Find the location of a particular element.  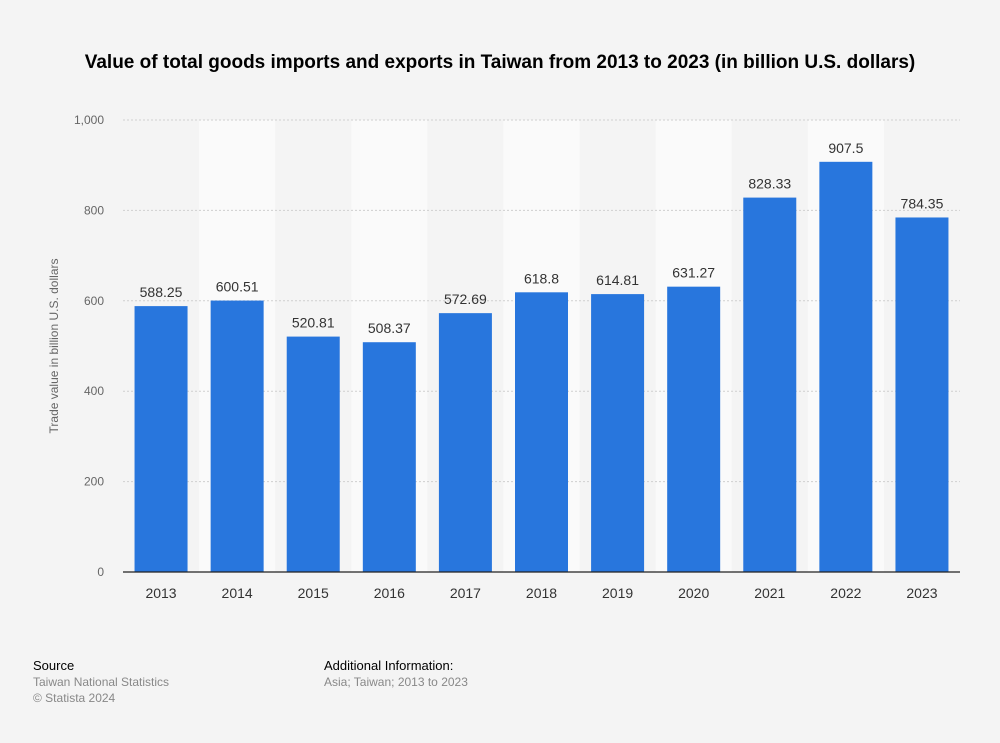

bar-2020 is located at coordinates (694, 429).